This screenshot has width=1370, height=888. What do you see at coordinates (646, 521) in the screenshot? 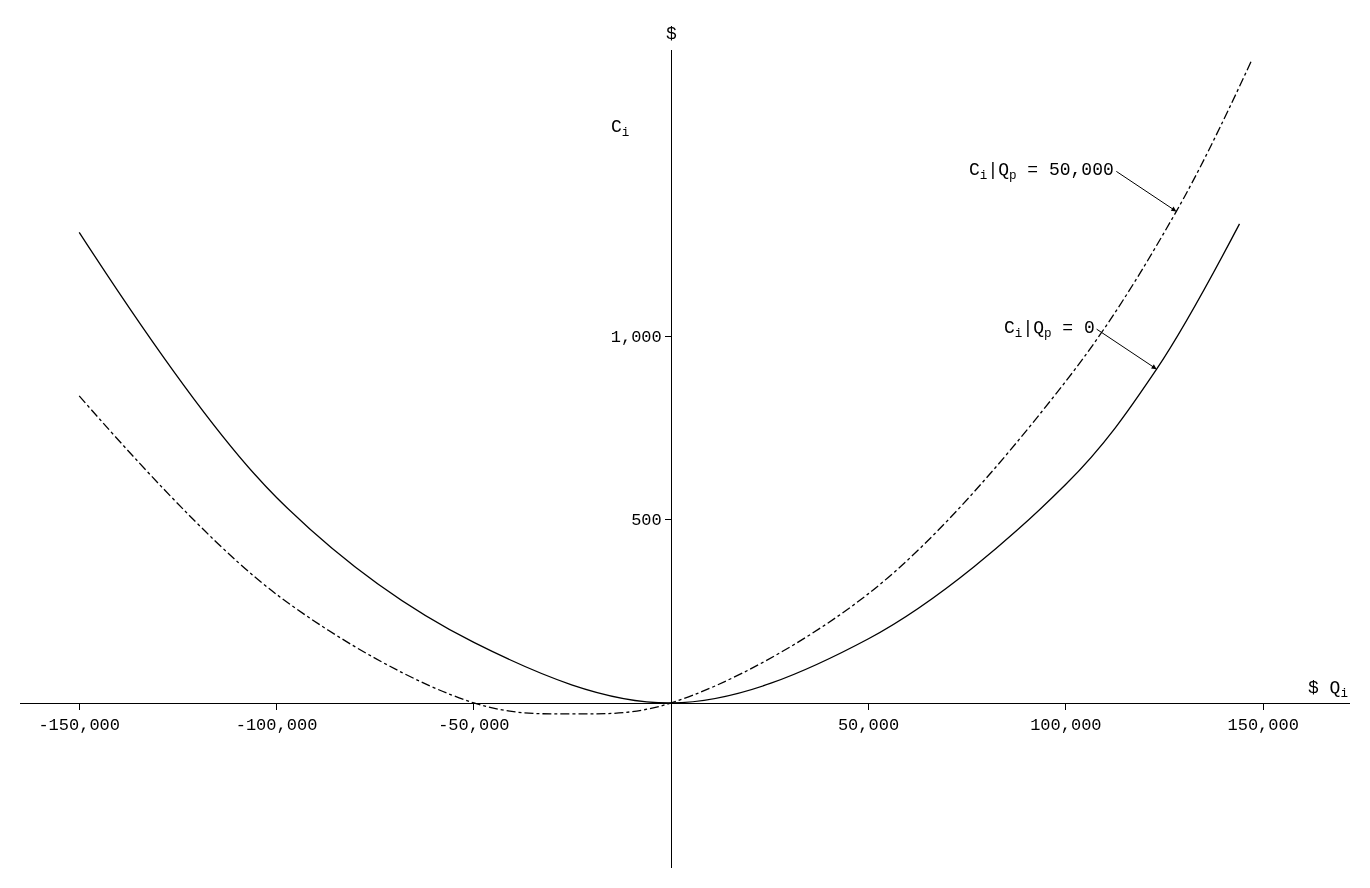
I see `y-tick-label: 500` at bounding box center [646, 521].